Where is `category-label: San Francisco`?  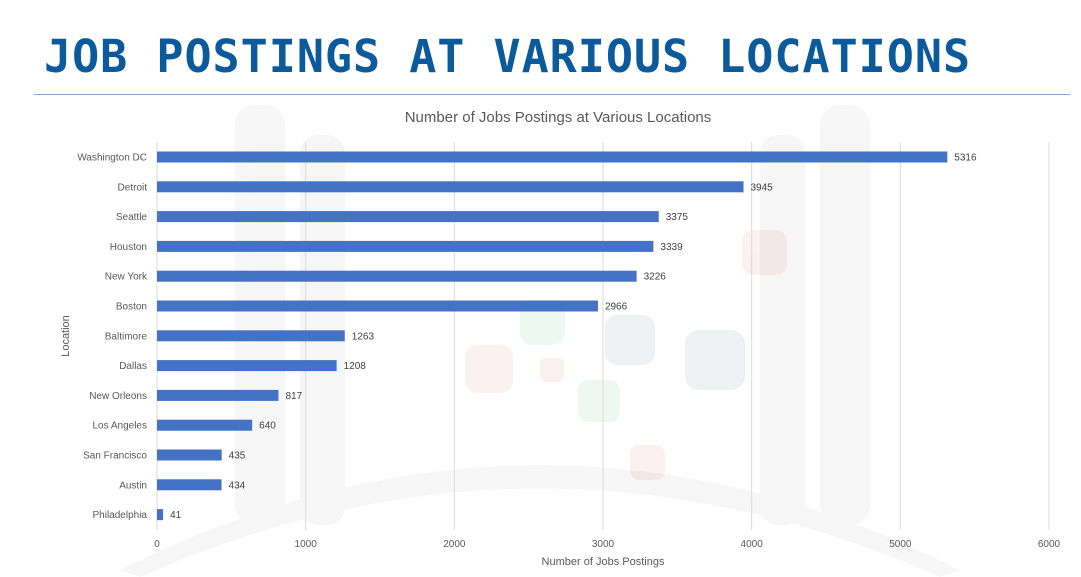 category-label: San Francisco is located at coordinates (115, 456).